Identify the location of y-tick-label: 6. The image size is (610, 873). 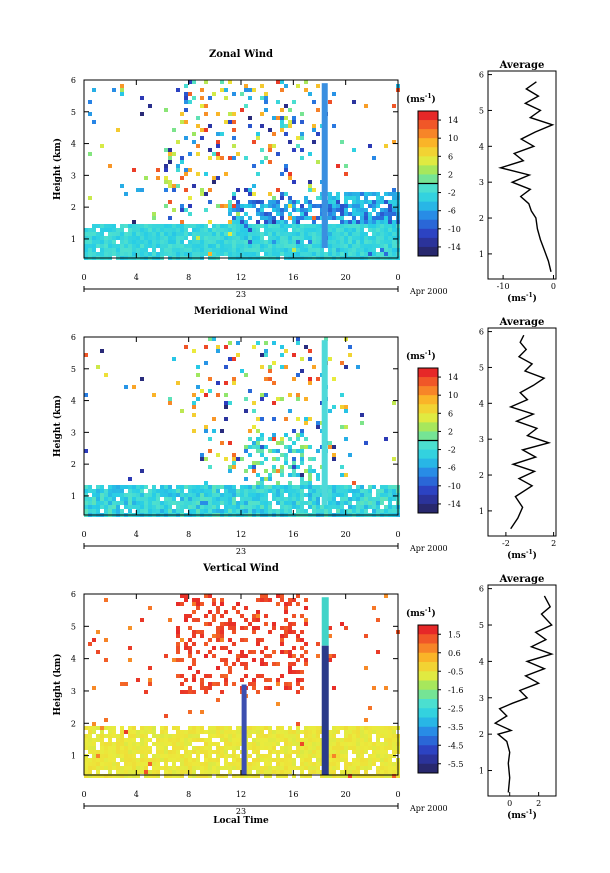
(73, 80).